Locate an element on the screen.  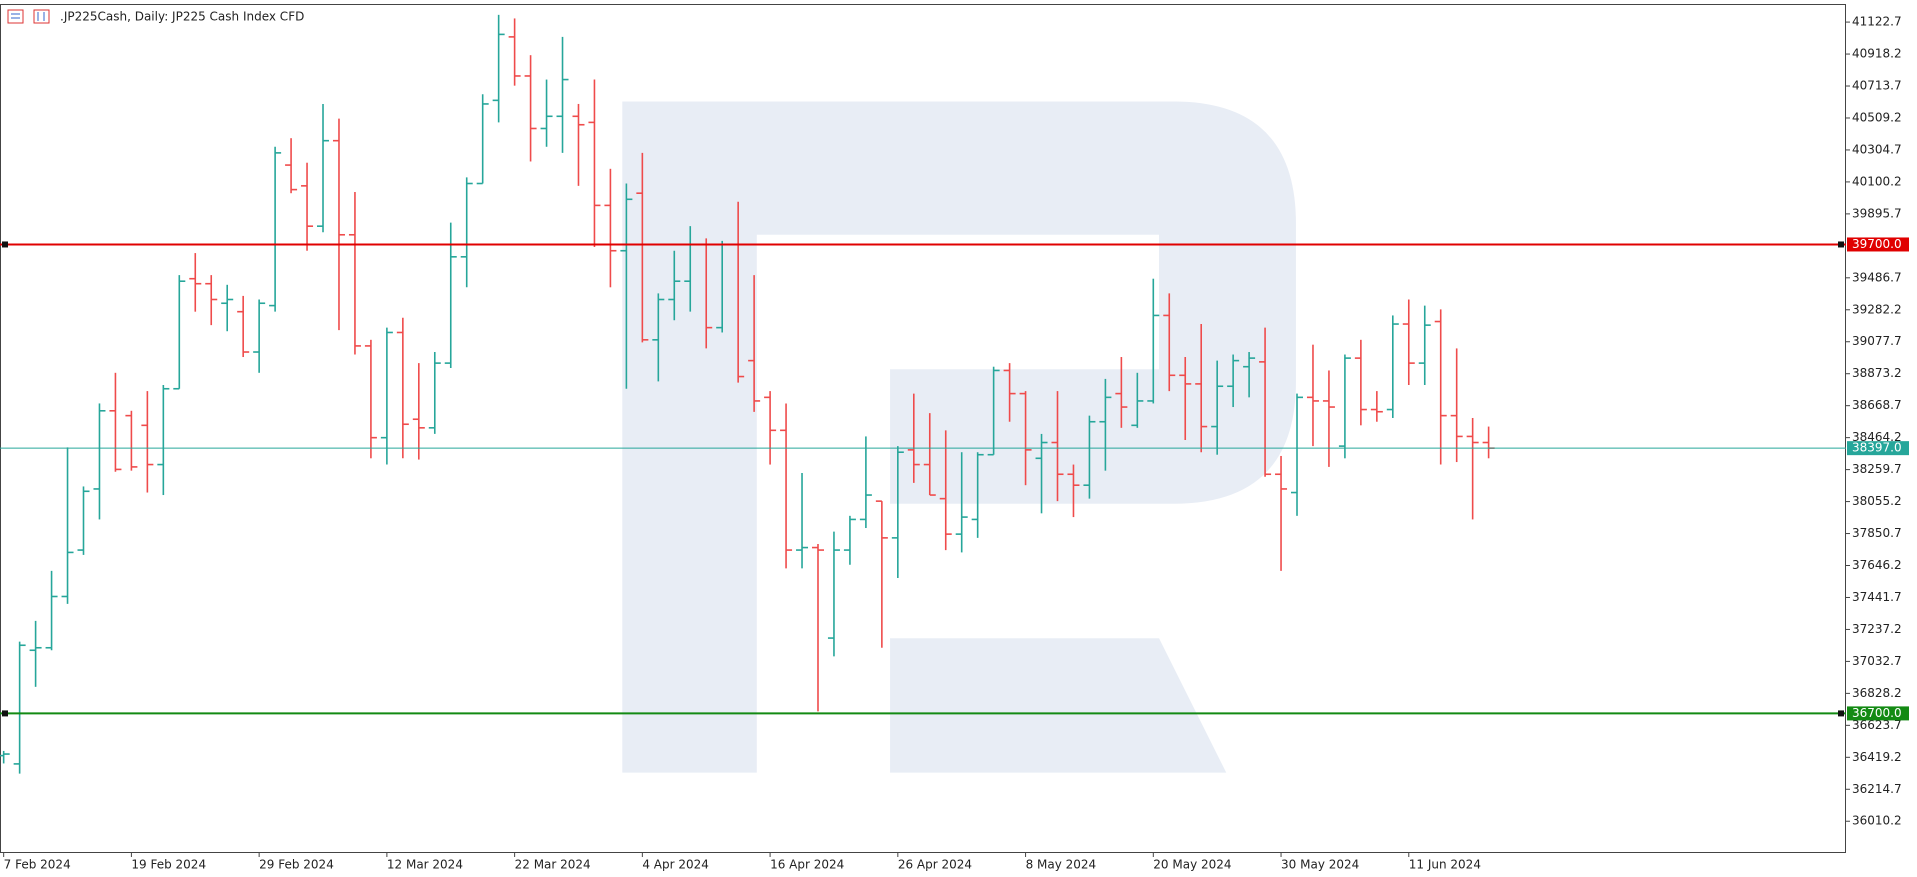
y-tick-label: 39077.7 is located at coordinates (1877, 341).